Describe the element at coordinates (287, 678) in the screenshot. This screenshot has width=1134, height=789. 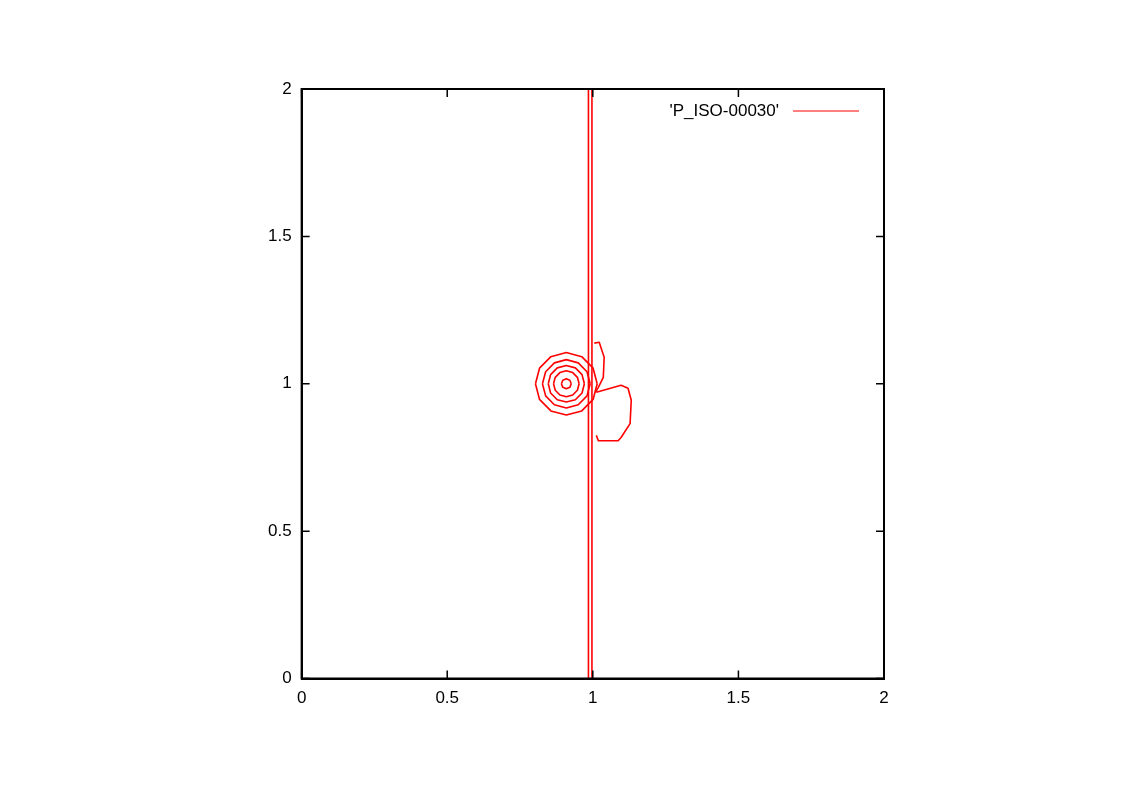
I see `y-tick-label: 0` at that location.